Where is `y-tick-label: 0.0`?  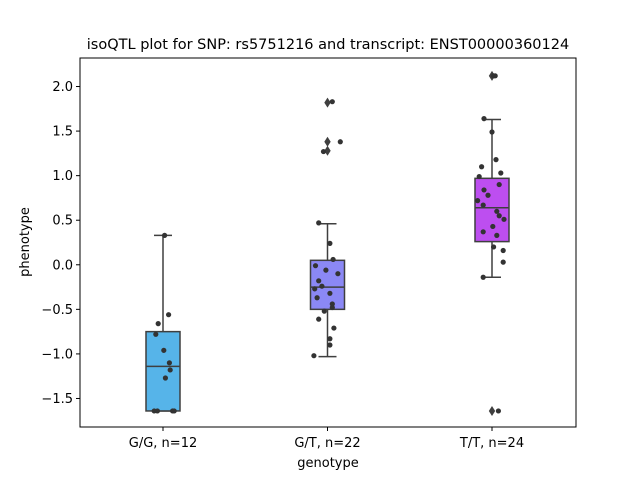
y-tick-label: 0.0 is located at coordinates (62, 265).